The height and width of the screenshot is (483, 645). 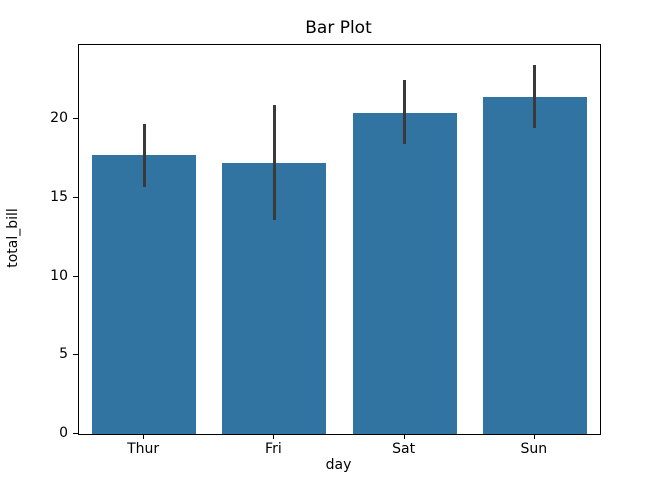 What do you see at coordinates (63, 354) in the screenshot?
I see `y-tick-label-5: 5` at bounding box center [63, 354].